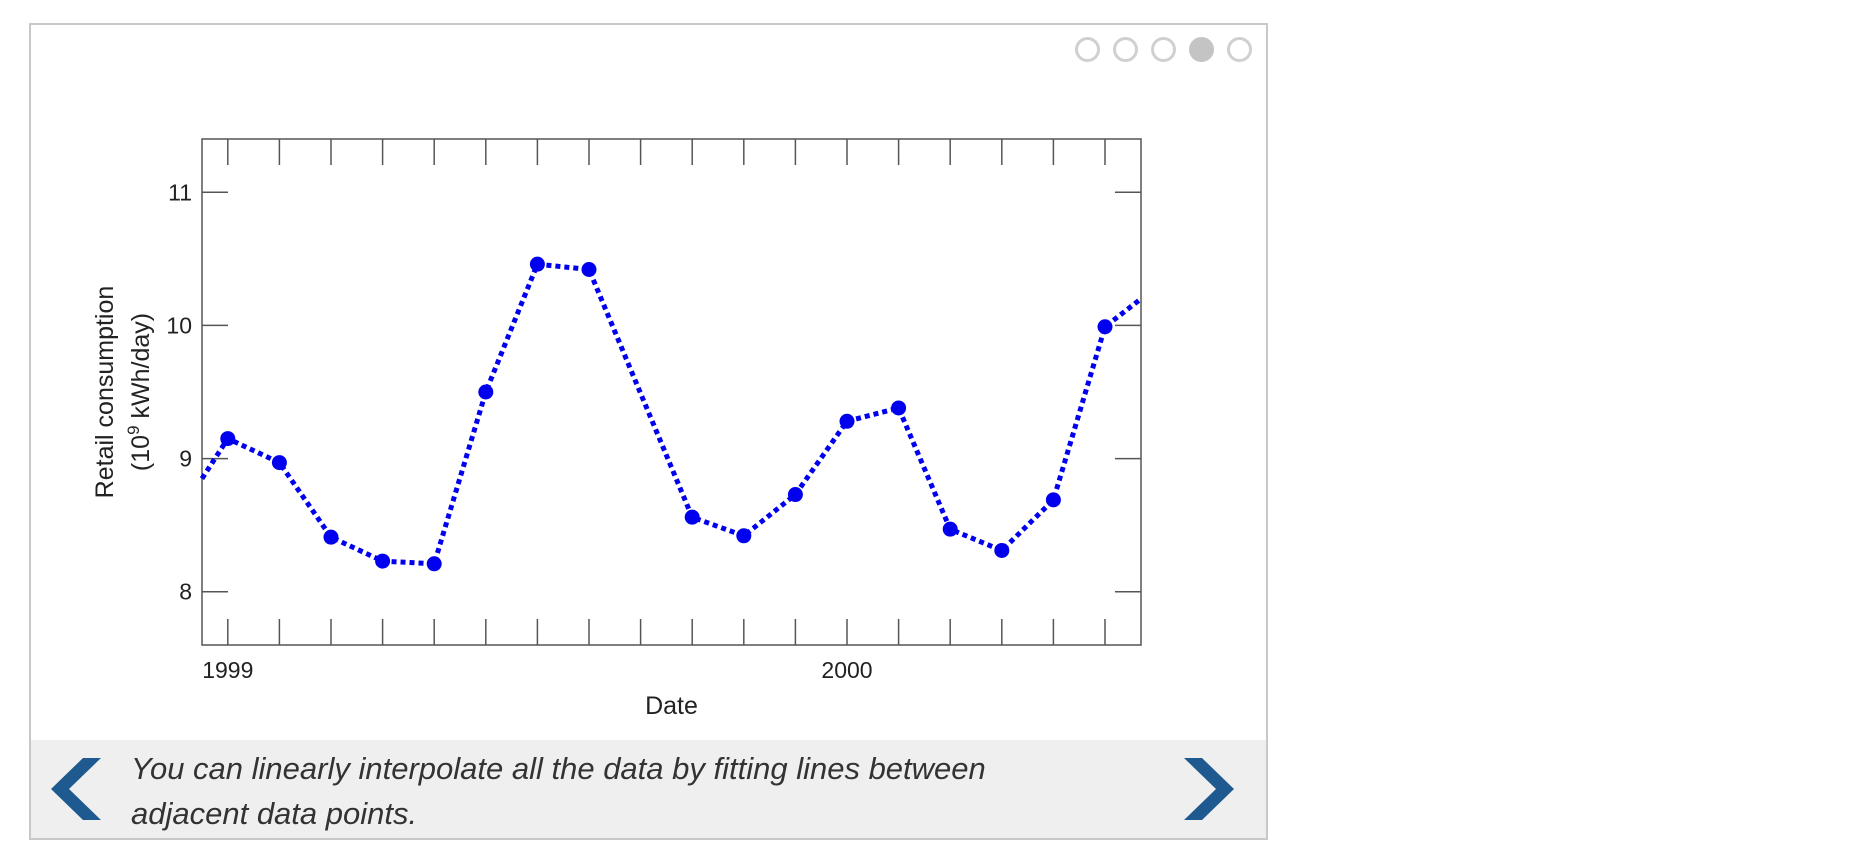 The image size is (1850, 862). Describe the element at coordinates (180, 192) in the screenshot. I see `y-tick-label: 11` at that location.